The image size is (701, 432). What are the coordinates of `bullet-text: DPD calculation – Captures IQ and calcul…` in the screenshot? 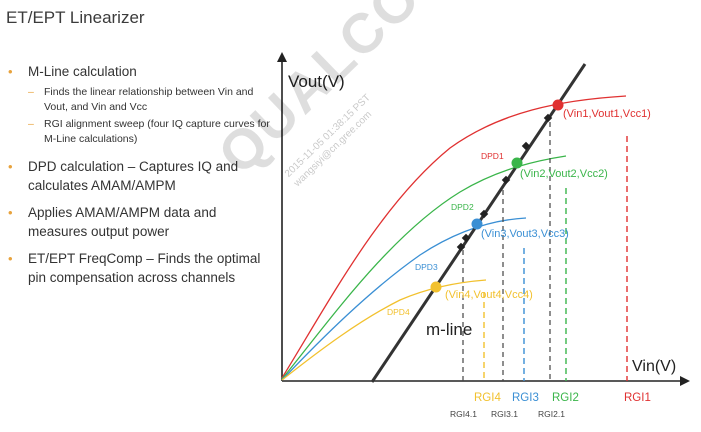 It's located at (133, 176).